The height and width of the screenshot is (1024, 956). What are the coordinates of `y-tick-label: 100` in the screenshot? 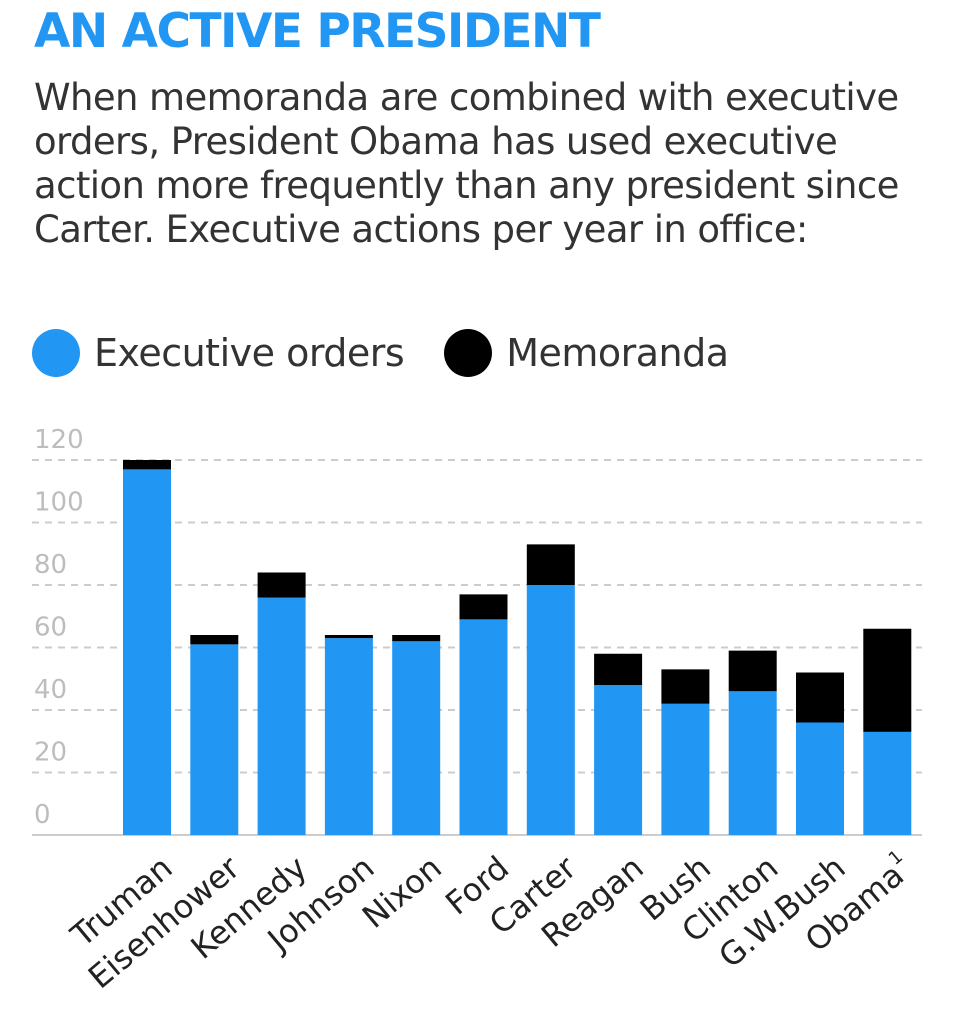 It's located at (59, 503).